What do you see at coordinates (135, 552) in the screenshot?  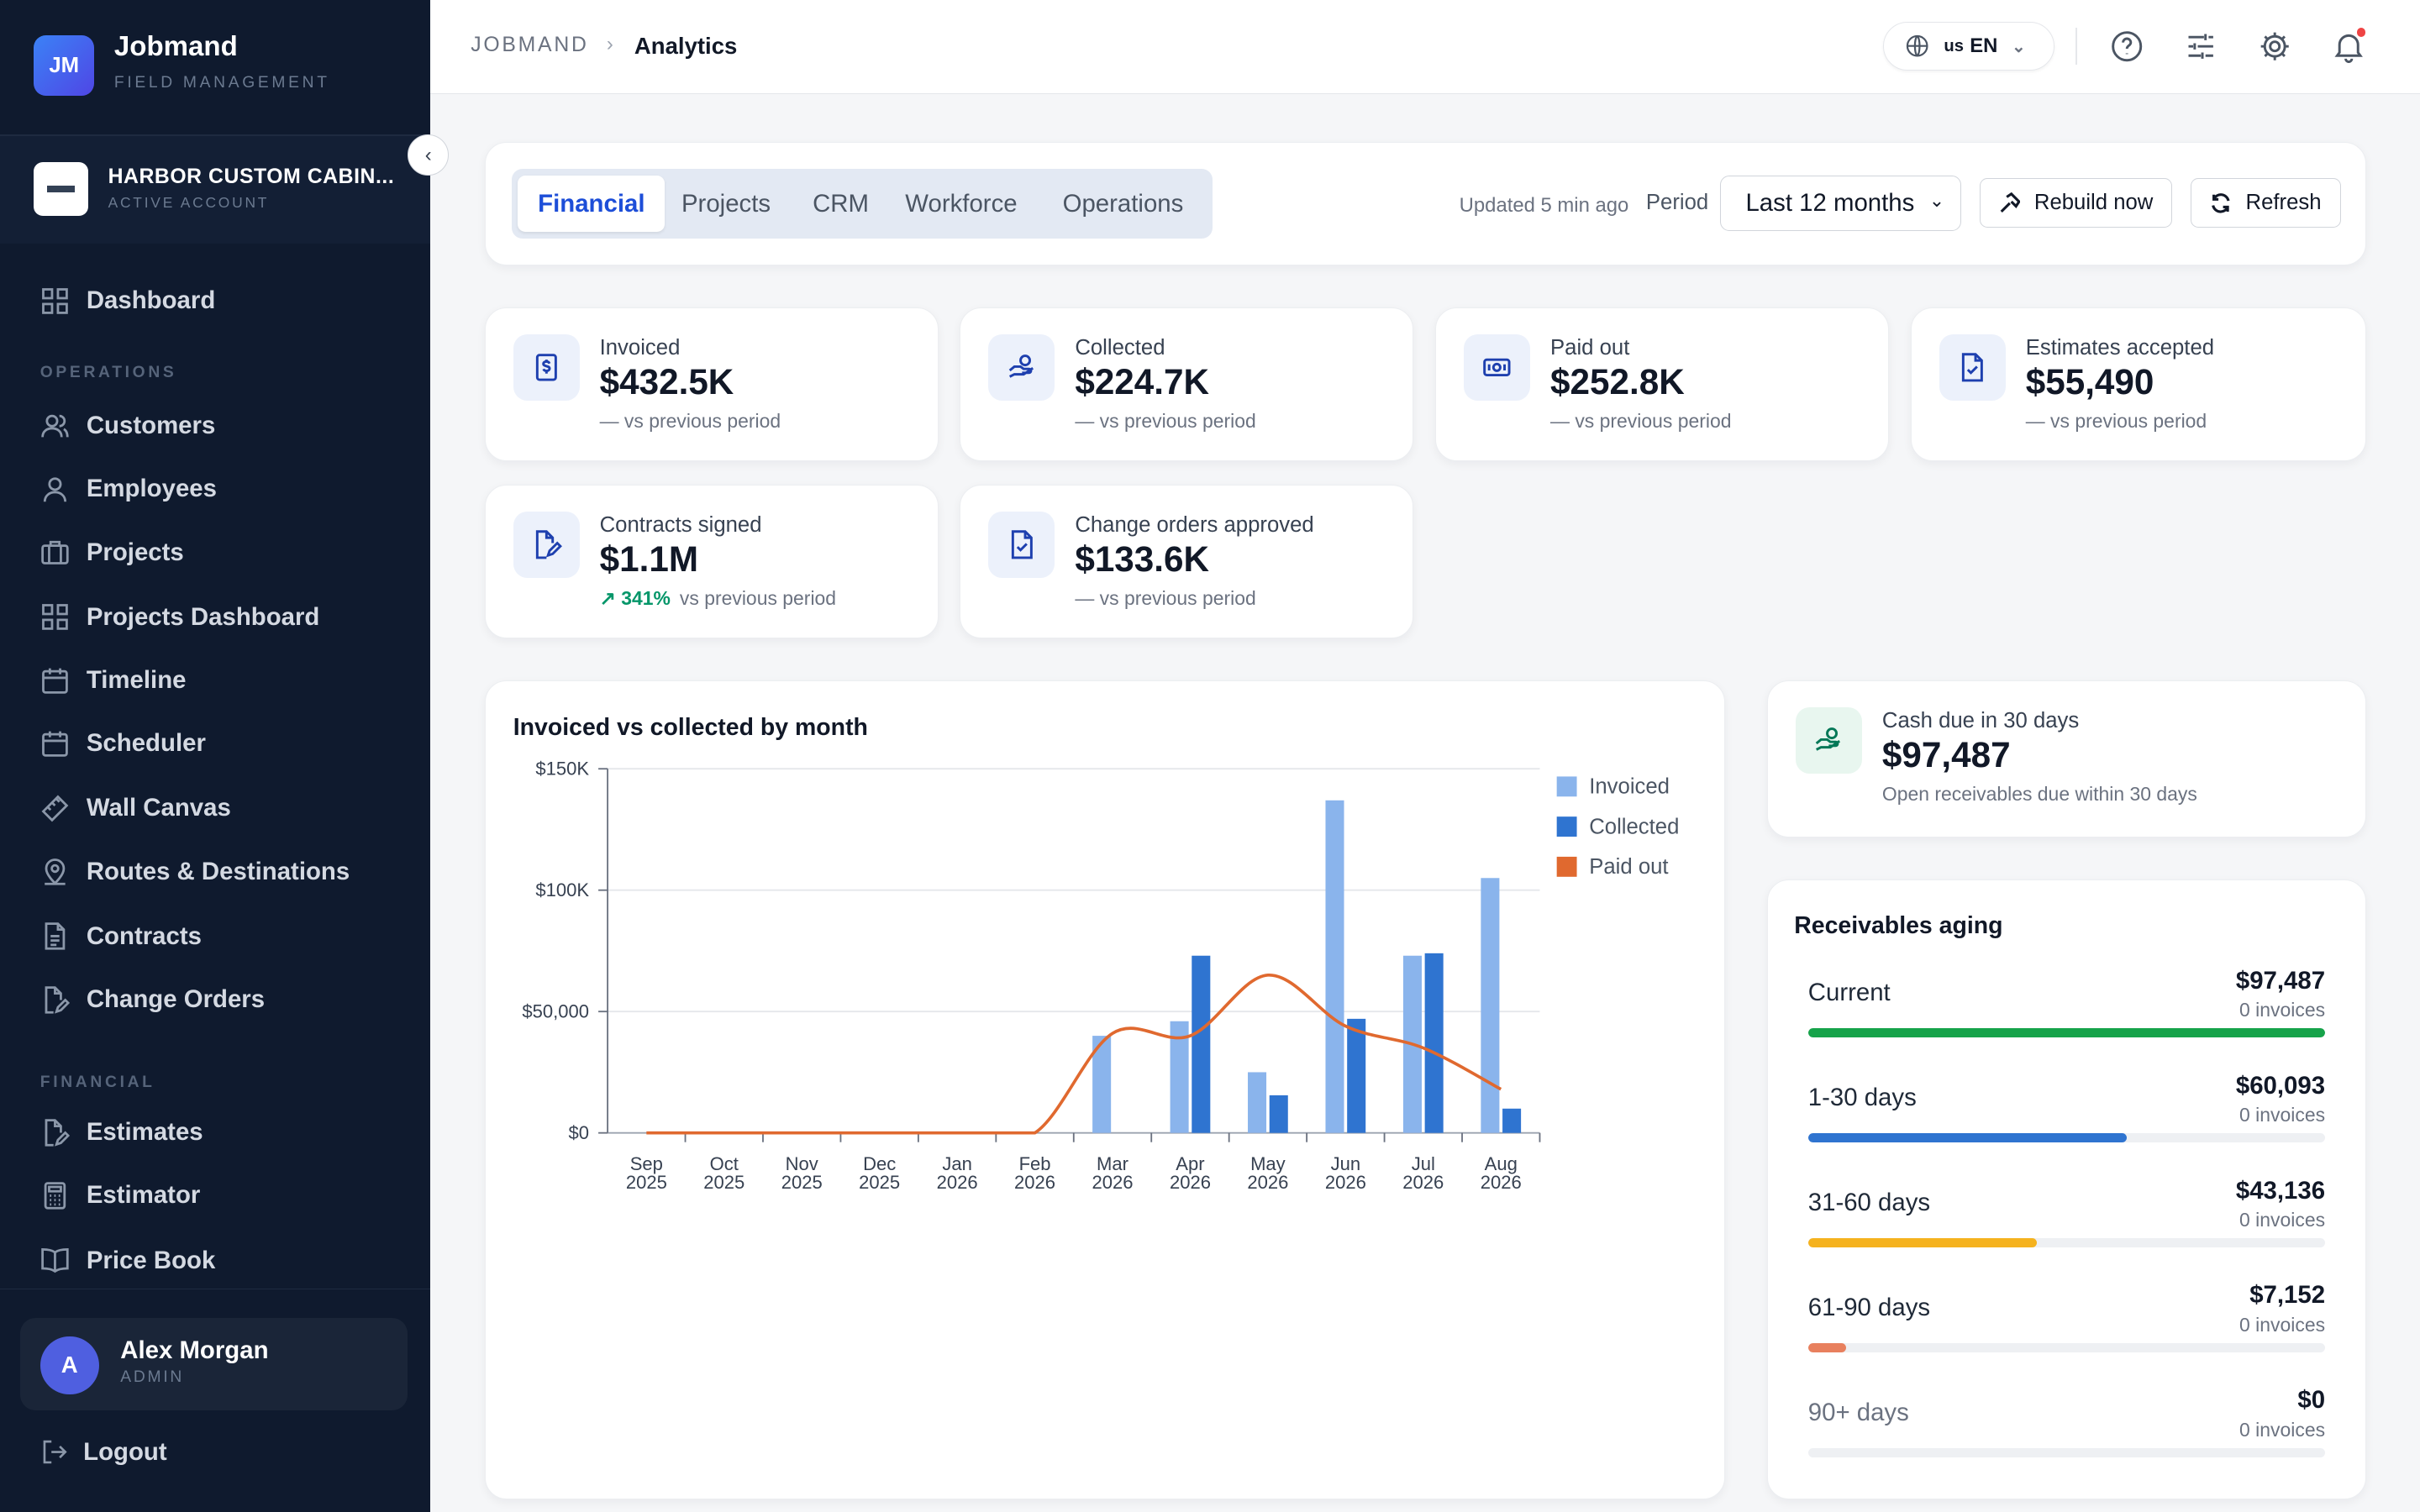 I see `sidebar-item-label: Projects` at bounding box center [135, 552].